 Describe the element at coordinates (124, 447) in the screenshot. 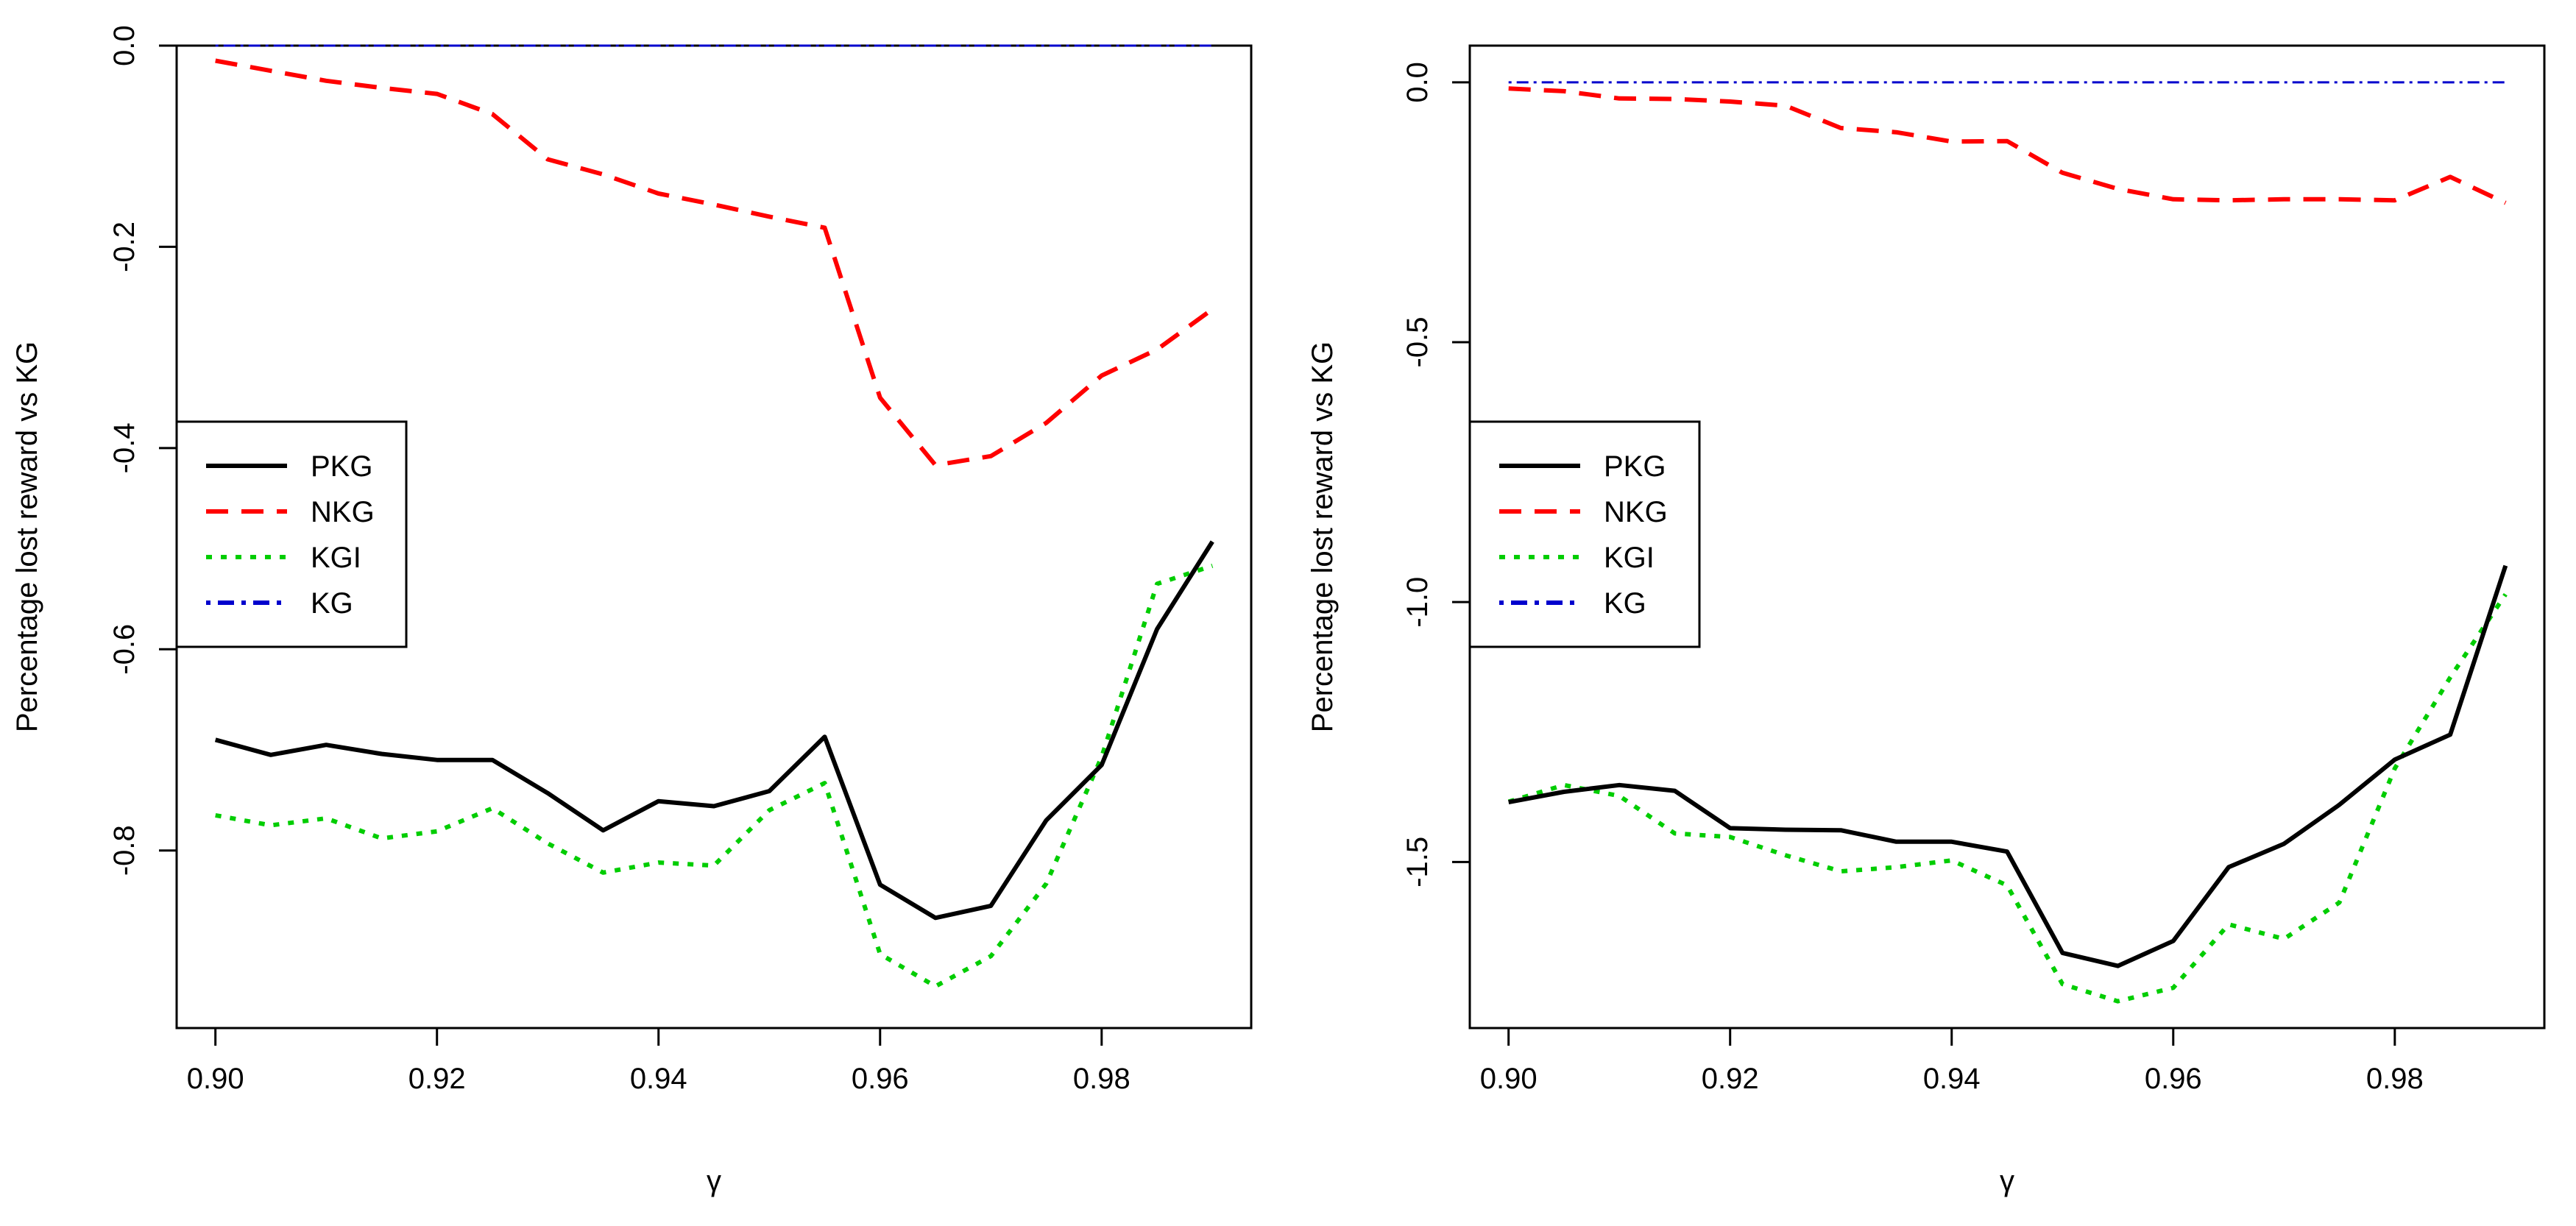

I see `y-tick-label: -0.4` at that location.